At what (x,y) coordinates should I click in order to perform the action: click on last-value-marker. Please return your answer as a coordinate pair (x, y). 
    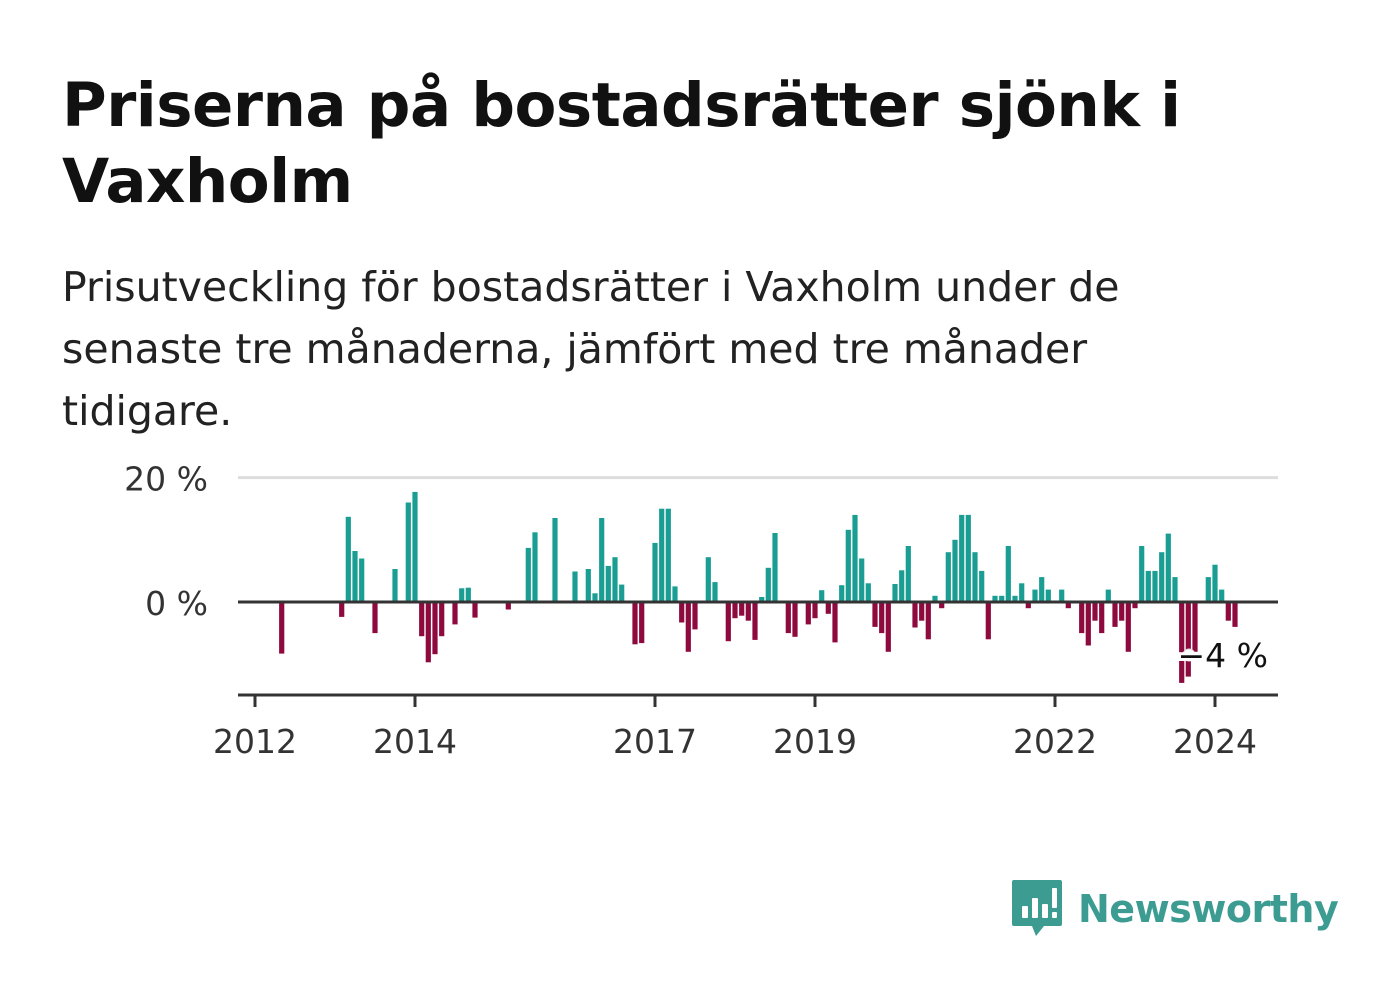
    Looking at the image, I should click on (1189, 655).